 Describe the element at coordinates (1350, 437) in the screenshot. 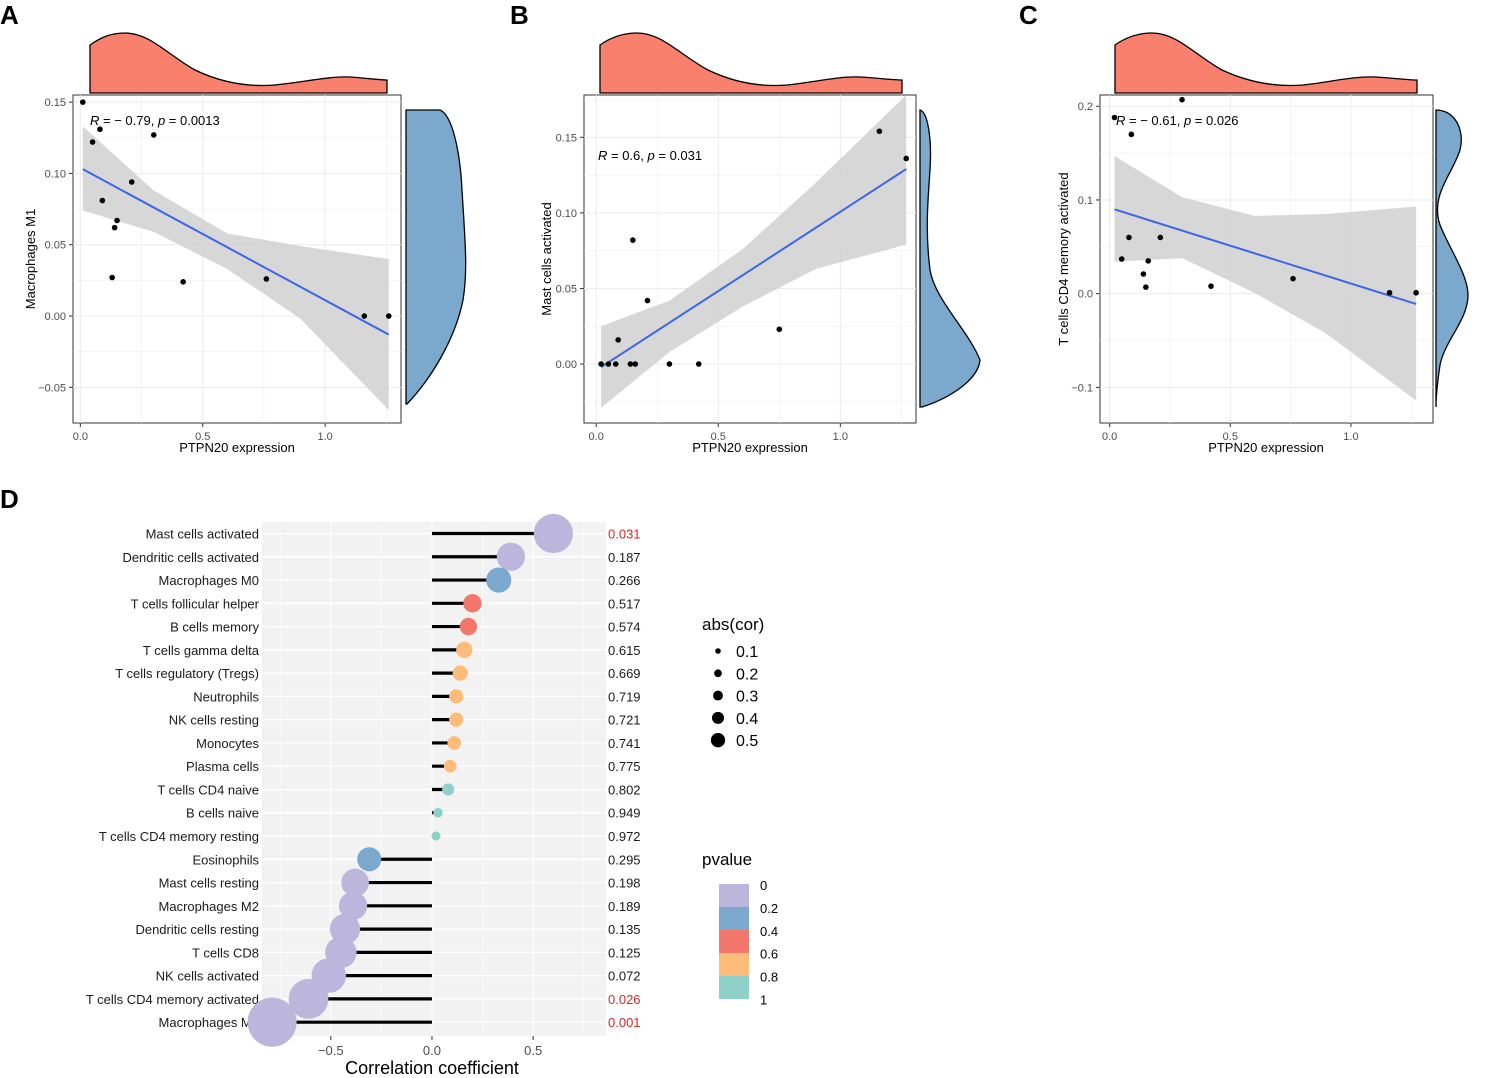

I see `x-tick-label-c: 1.0` at that location.